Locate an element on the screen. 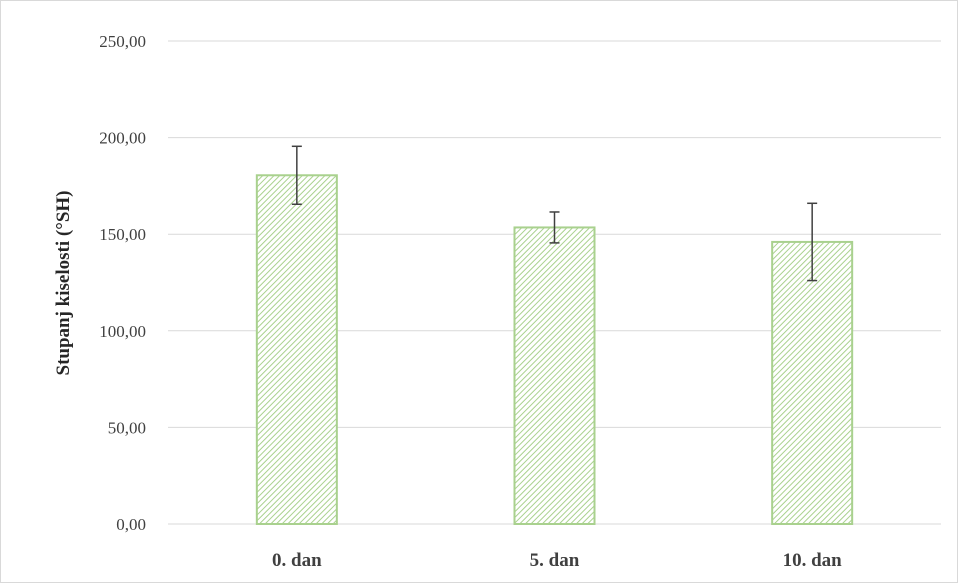 This screenshot has width=958, height=584. y-tick-label: 200,00 is located at coordinates (122, 138).